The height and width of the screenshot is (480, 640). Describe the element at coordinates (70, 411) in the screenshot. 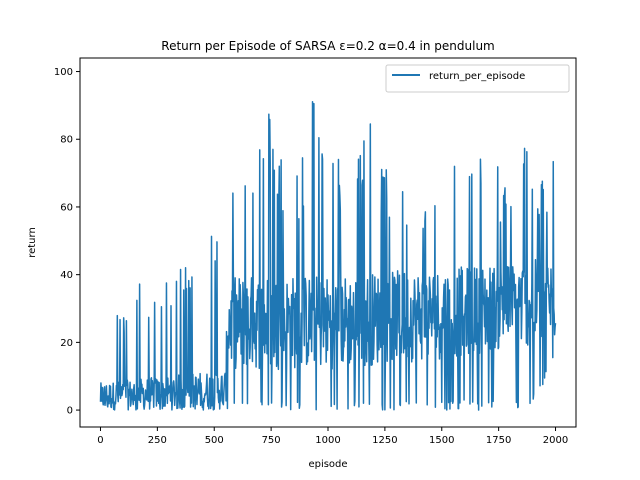

I see `y-tick-label: 0` at that location.